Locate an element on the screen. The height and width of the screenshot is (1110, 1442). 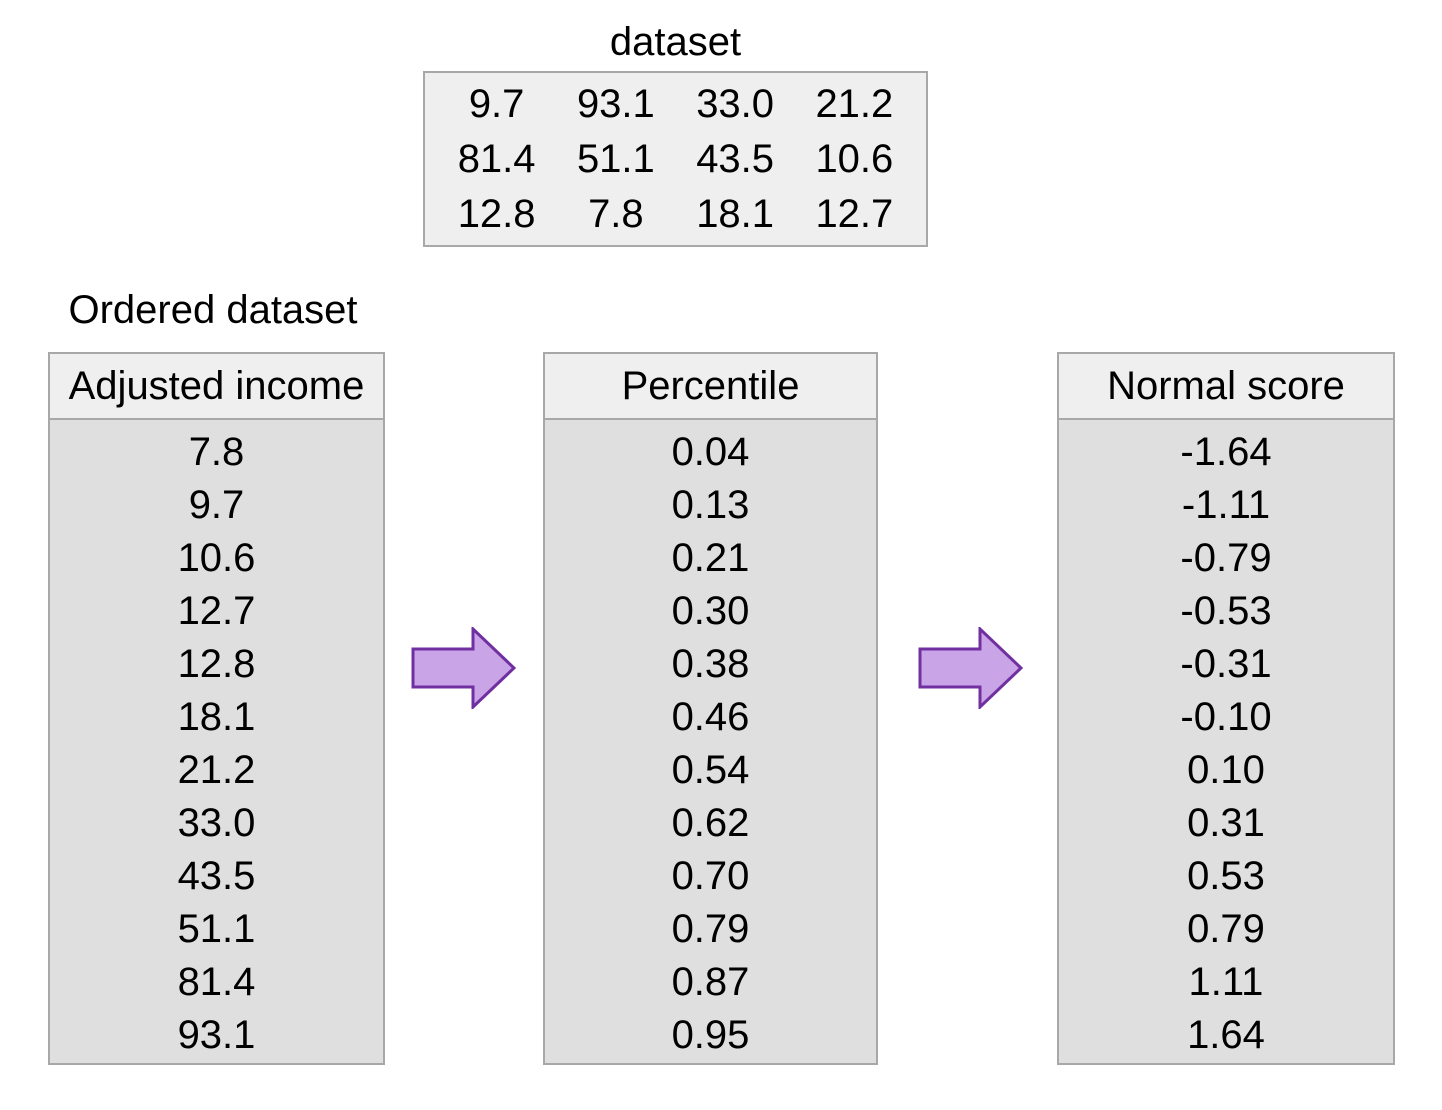
dataset-value-cell: 33.0 is located at coordinates (735, 104).